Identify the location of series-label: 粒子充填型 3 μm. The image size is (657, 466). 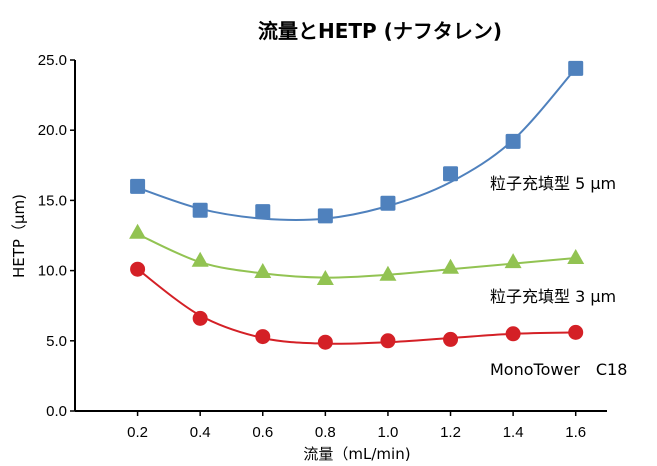
(553, 296).